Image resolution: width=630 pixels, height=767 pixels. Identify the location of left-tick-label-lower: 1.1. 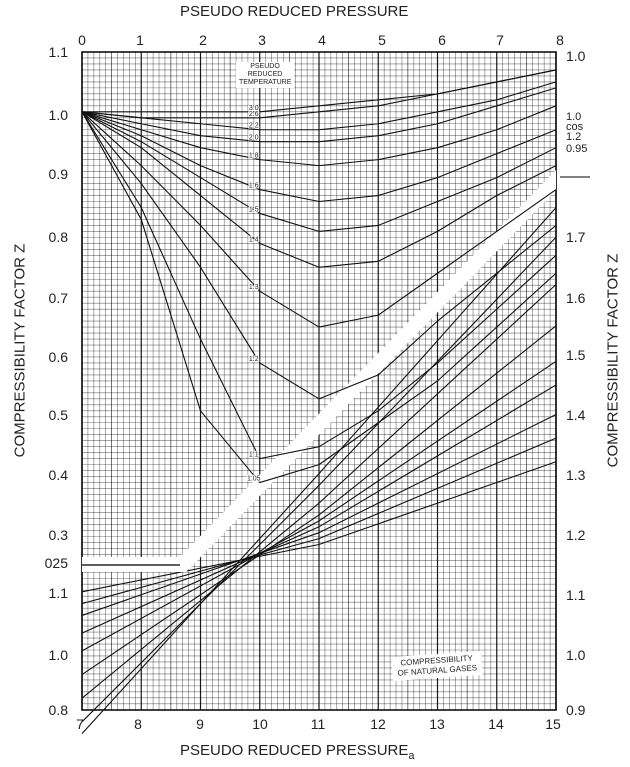
(59, 593).